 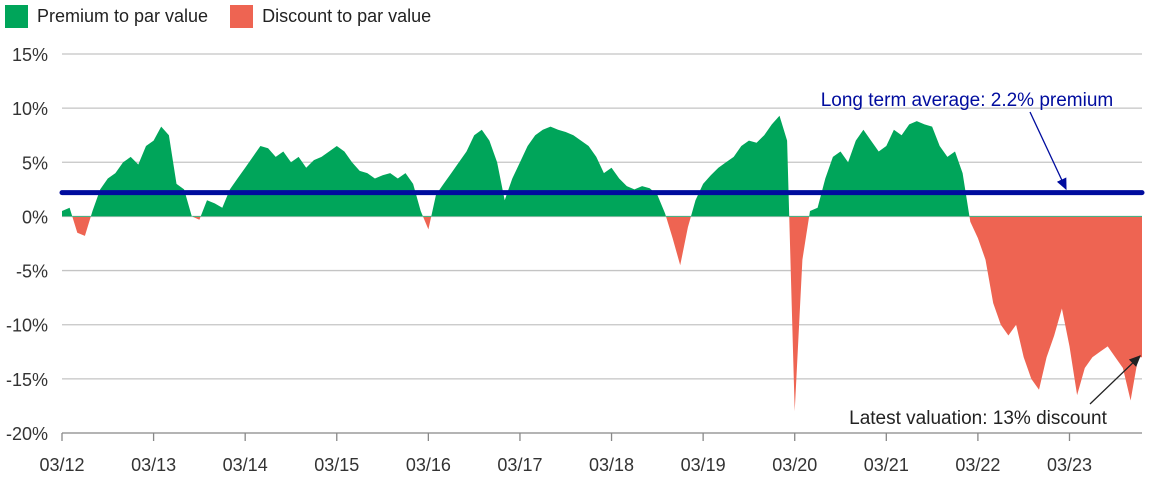 I want to click on average-arrow, so click(x=1048, y=151).